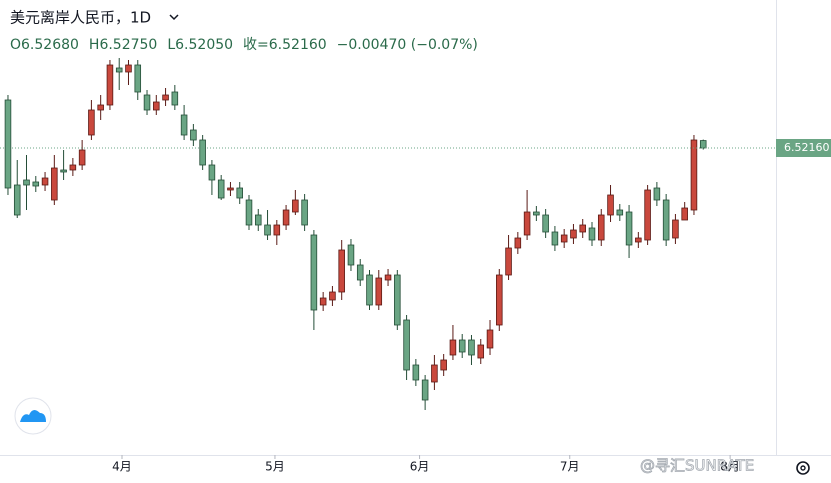 This screenshot has width=831, height=483. I want to click on x-tick-label: 6月, so click(420, 467).